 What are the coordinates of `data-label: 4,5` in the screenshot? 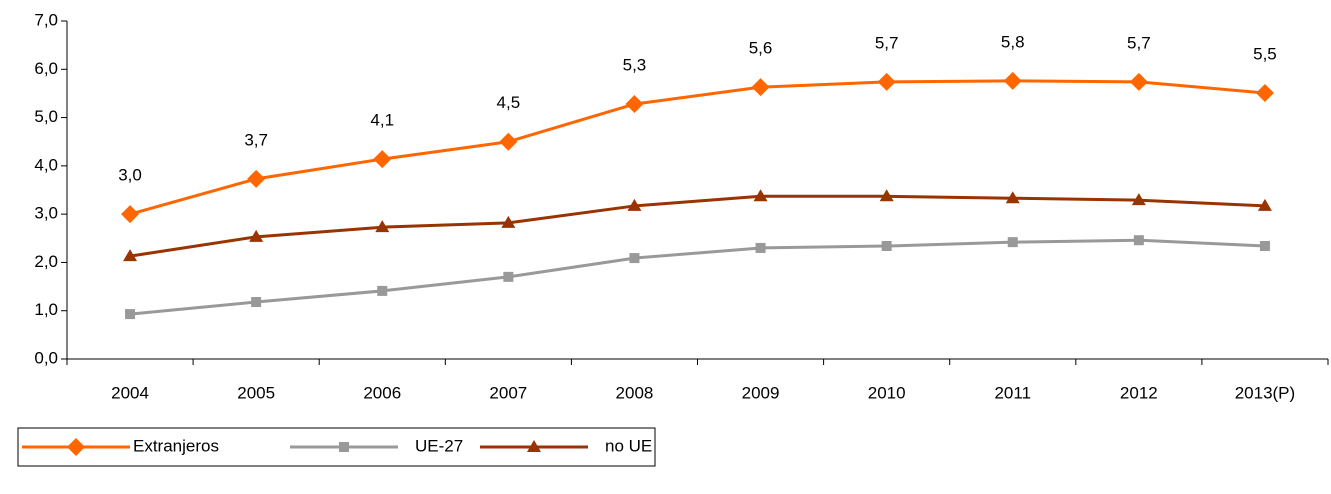 It's located at (509, 102).